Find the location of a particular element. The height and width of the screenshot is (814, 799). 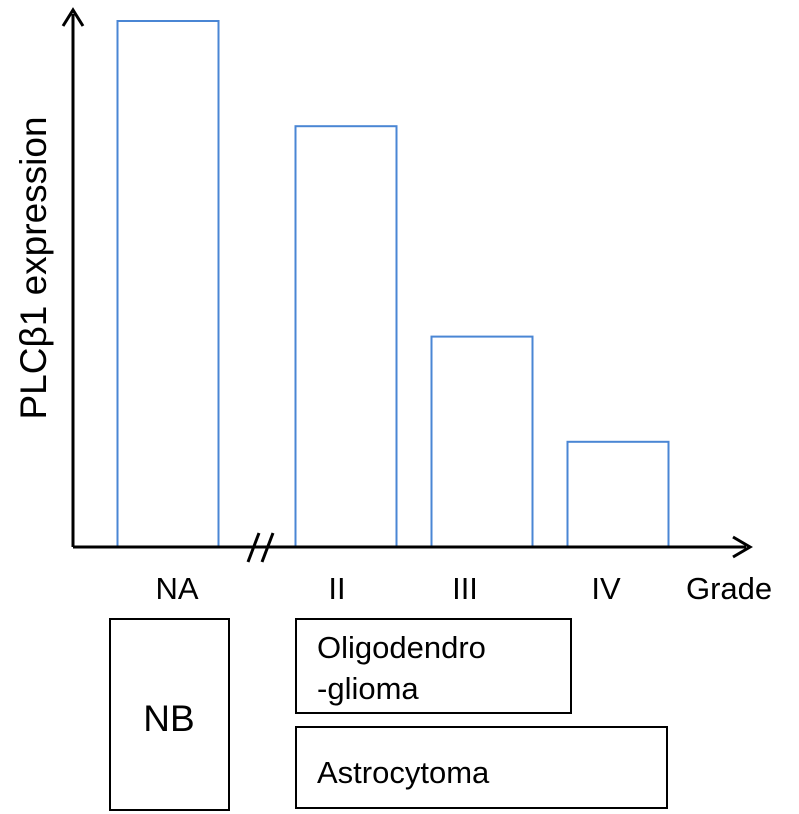

x-axis-label: Grade is located at coordinates (729, 588).